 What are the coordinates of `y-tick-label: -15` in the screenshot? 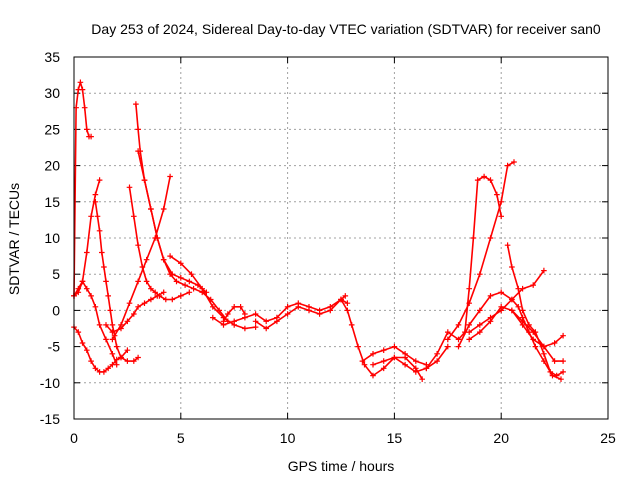 It's located at (50, 419).